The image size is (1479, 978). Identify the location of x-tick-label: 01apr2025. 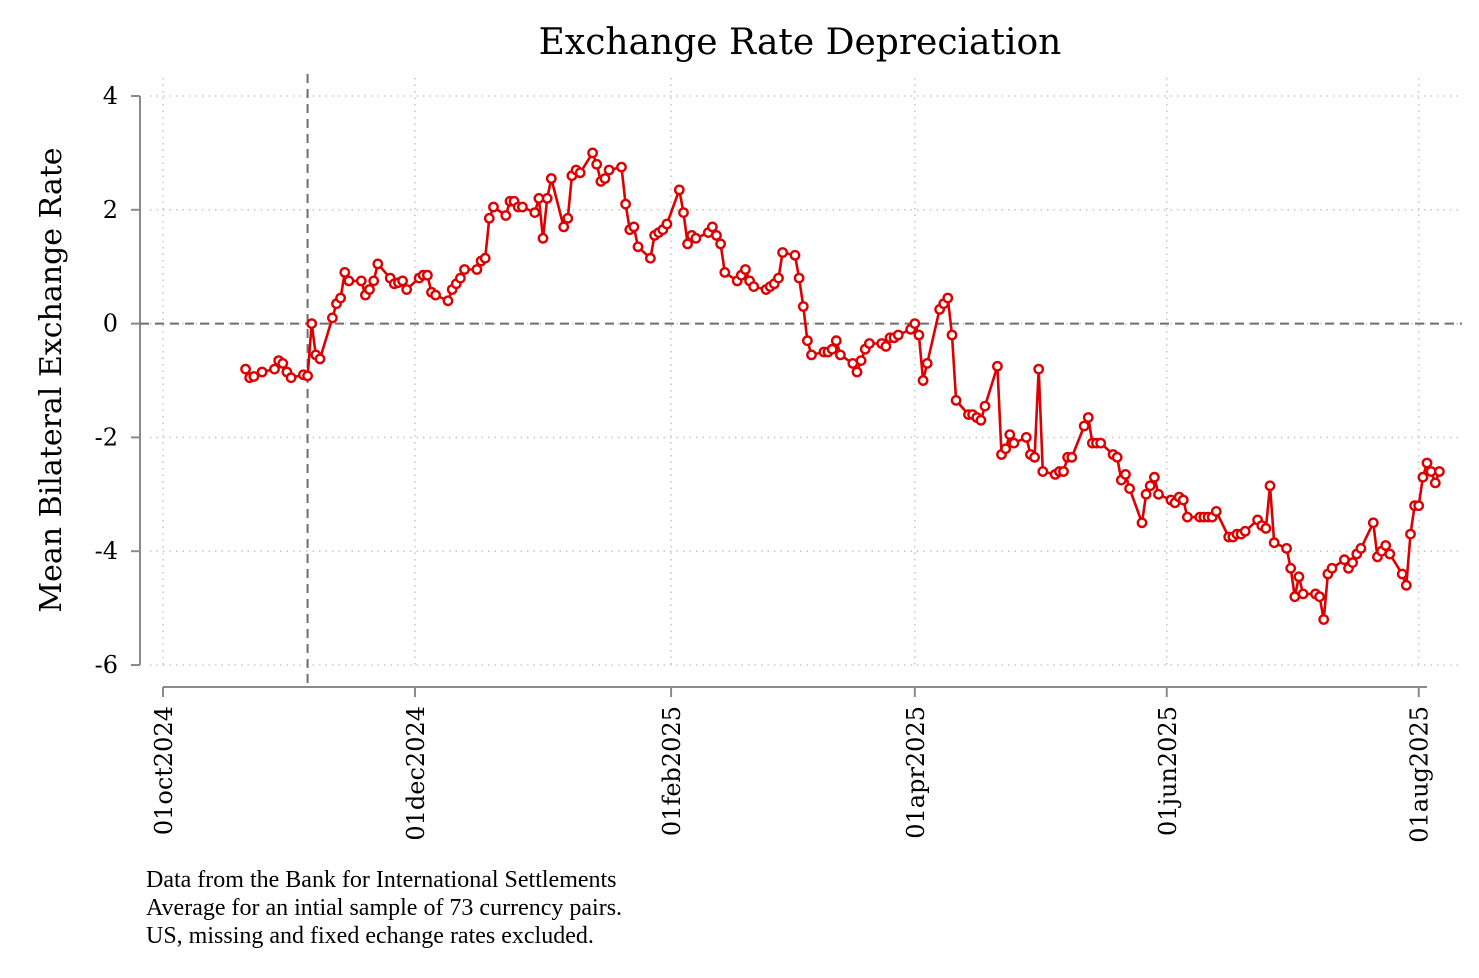
(916, 772).